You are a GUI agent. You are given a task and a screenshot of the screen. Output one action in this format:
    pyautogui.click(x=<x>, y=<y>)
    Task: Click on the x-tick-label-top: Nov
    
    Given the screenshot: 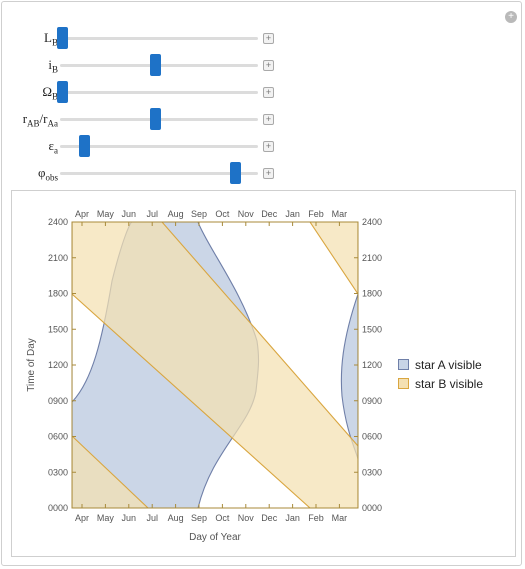 What is the action you would take?
    pyautogui.click(x=246, y=214)
    